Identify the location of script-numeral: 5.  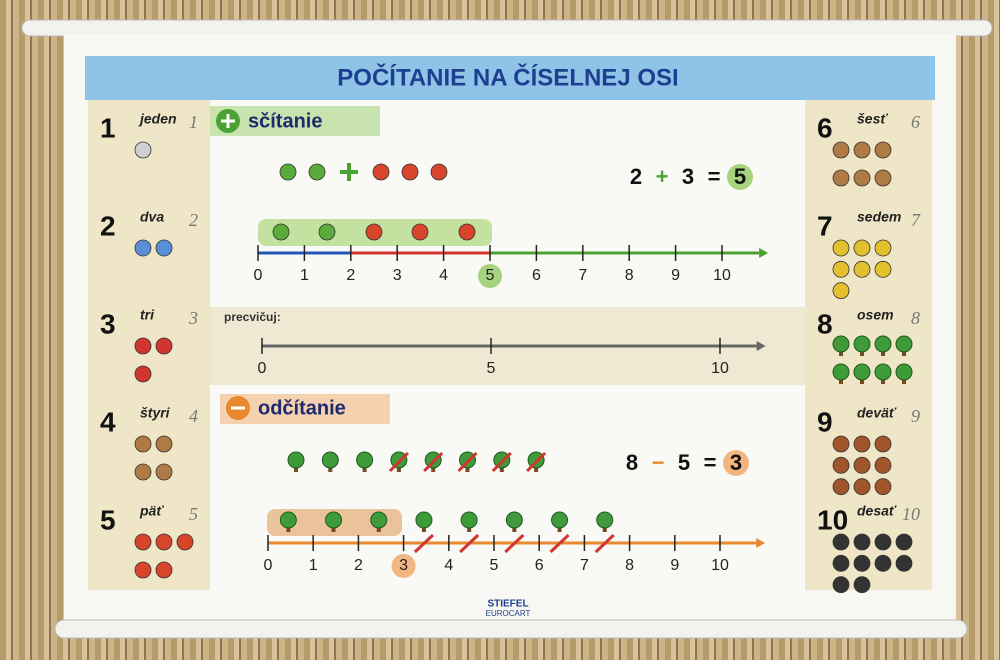
(193, 514).